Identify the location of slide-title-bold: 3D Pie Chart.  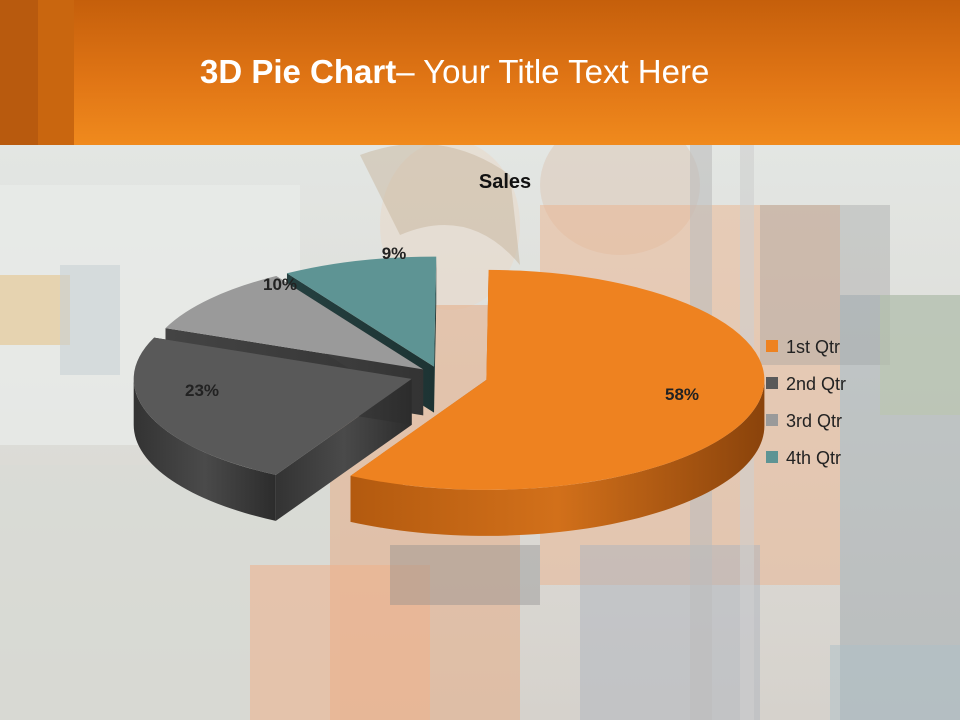
(298, 71).